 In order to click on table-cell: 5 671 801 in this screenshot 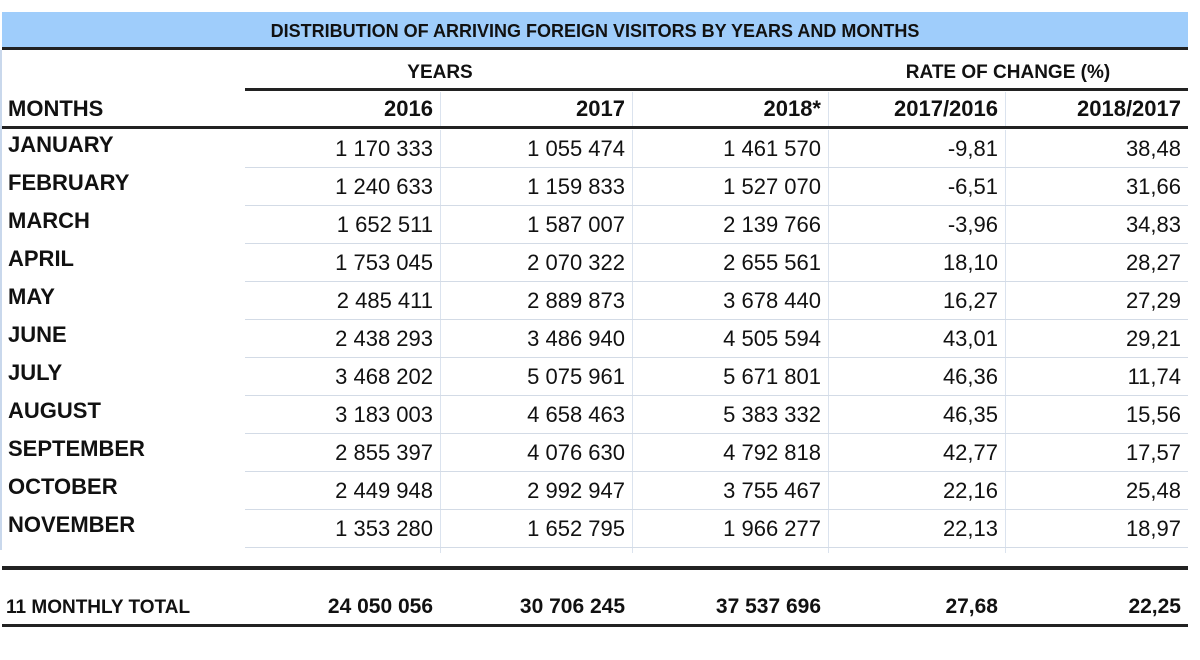, I will do `click(772, 376)`.